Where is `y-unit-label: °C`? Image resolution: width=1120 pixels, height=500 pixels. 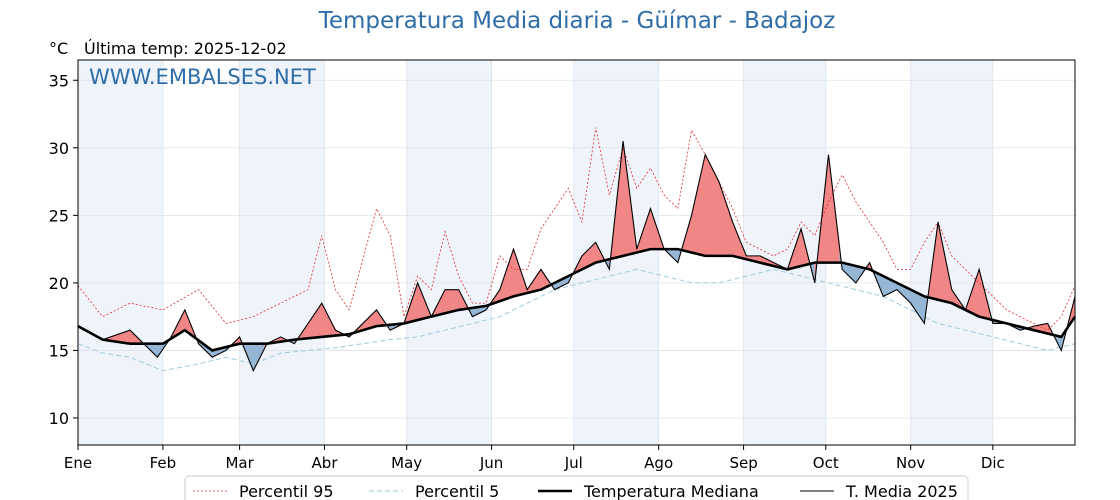 y-unit-label: °C is located at coordinates (59, 48).